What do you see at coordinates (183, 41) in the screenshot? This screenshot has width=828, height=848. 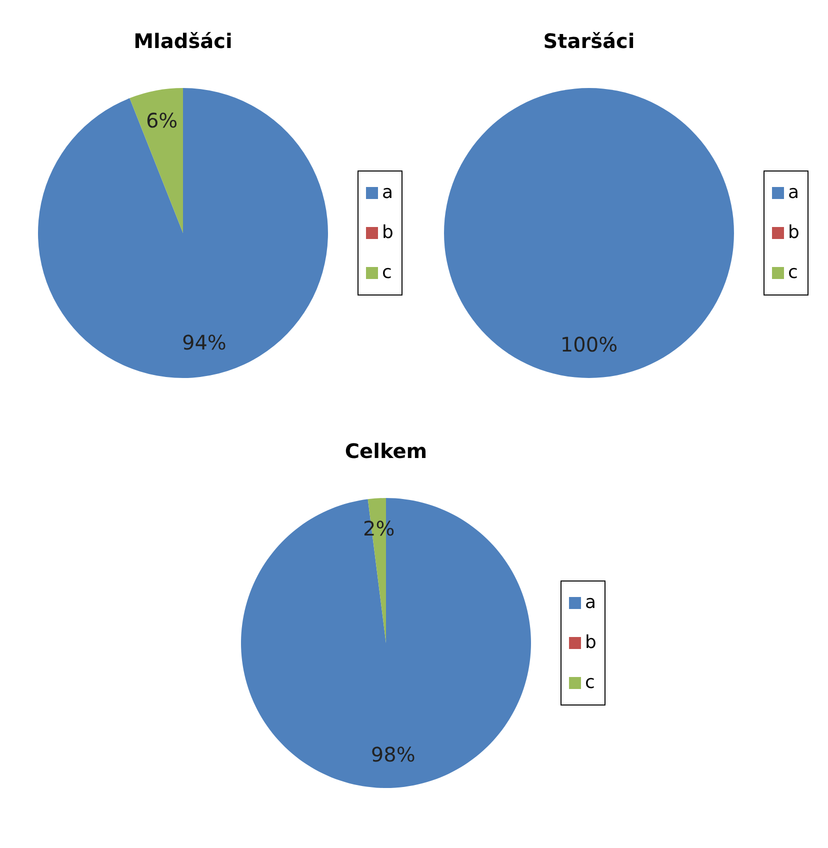 I see `chart-title: Mladšáci` at bounding box center [183, 41].